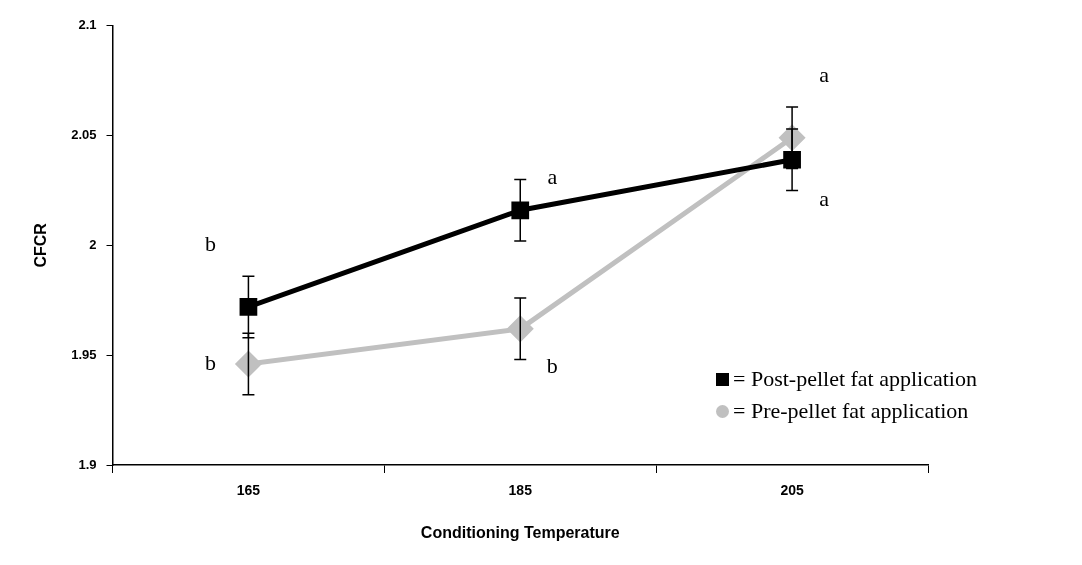 This screenshot has width=1082, height=565. I want to click on y-tick-label: 1.95, so click(84, 354).